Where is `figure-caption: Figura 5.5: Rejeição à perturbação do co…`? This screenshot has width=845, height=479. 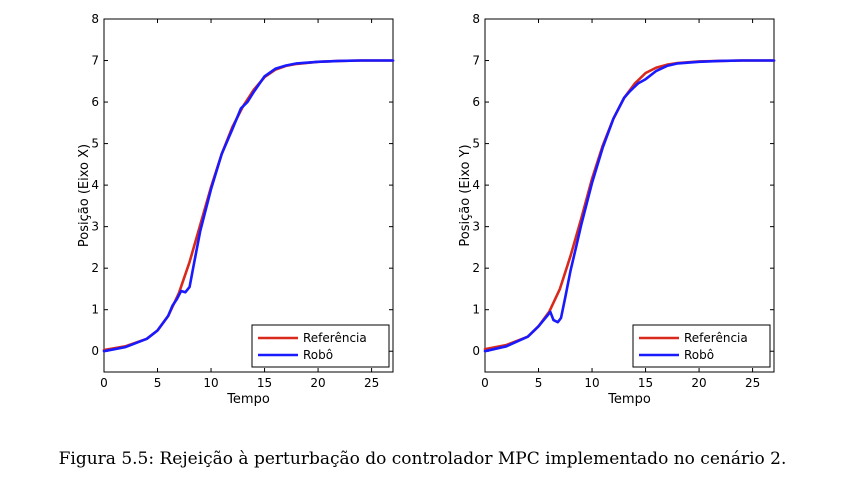
figure-caption: Figura 5.5: Rejeição à perturbação do co… is located at coordinates (422, 459).